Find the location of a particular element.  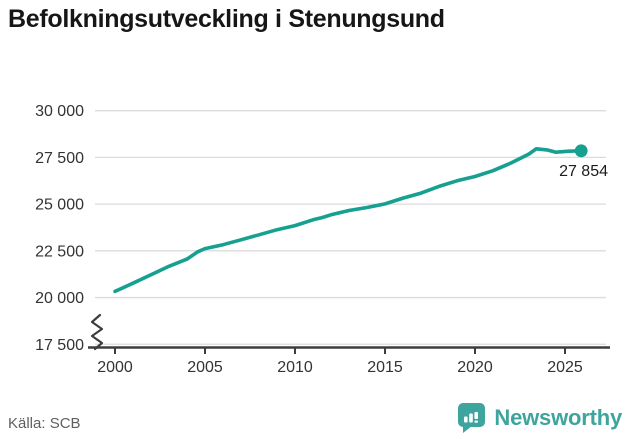

y-axis-break-icon is located at coordinates (97, 332).